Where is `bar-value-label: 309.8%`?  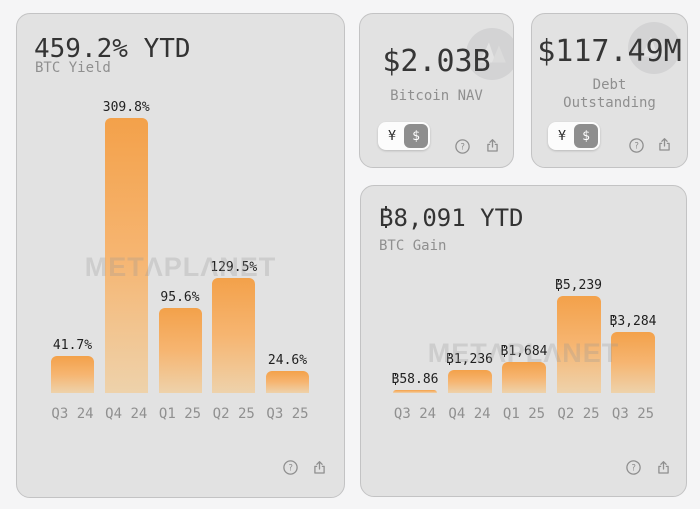 bar-value-label: 309.8% is located at coordinates (126, 107).